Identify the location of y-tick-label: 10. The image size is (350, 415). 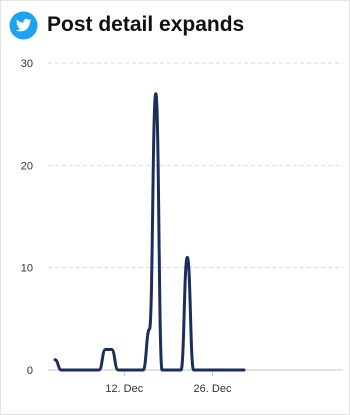
(27, 269).